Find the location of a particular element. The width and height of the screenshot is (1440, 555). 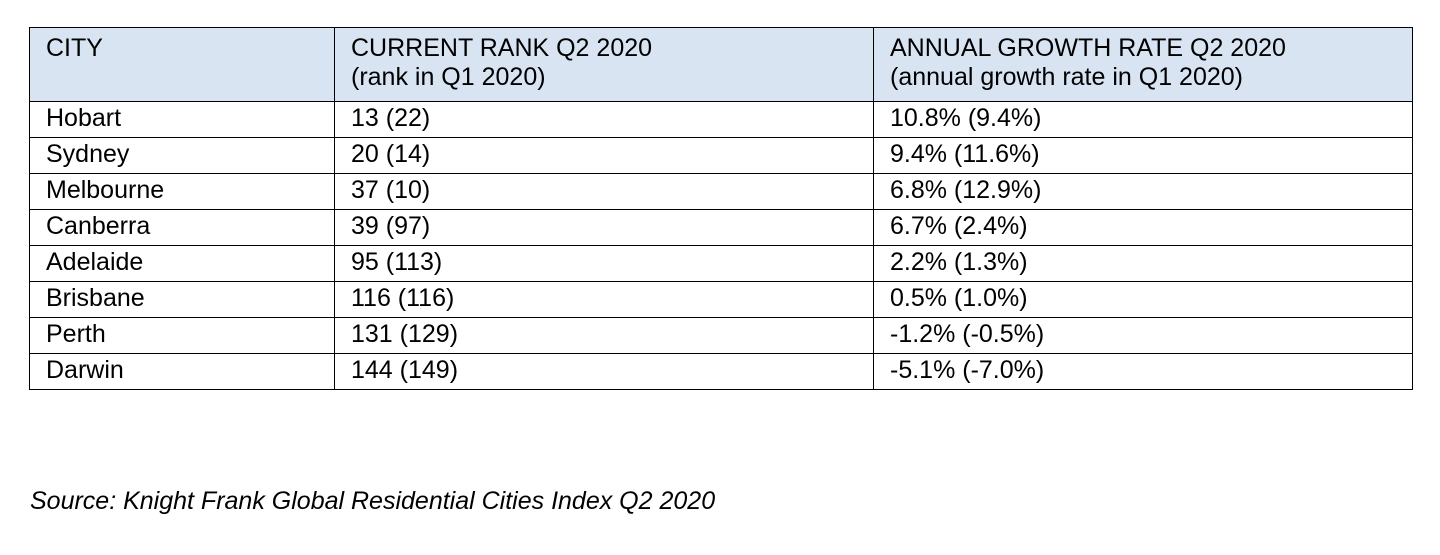

table-row: Darwin 144 (149) -5.1% (-7.0%) is located at coordinates (721, 371).